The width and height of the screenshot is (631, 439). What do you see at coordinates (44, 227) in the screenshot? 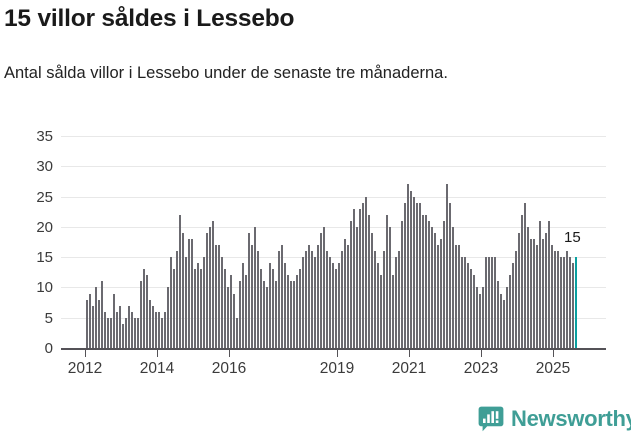
I see `y-axis-tick-label: 20` at bounding box center [44, 227].